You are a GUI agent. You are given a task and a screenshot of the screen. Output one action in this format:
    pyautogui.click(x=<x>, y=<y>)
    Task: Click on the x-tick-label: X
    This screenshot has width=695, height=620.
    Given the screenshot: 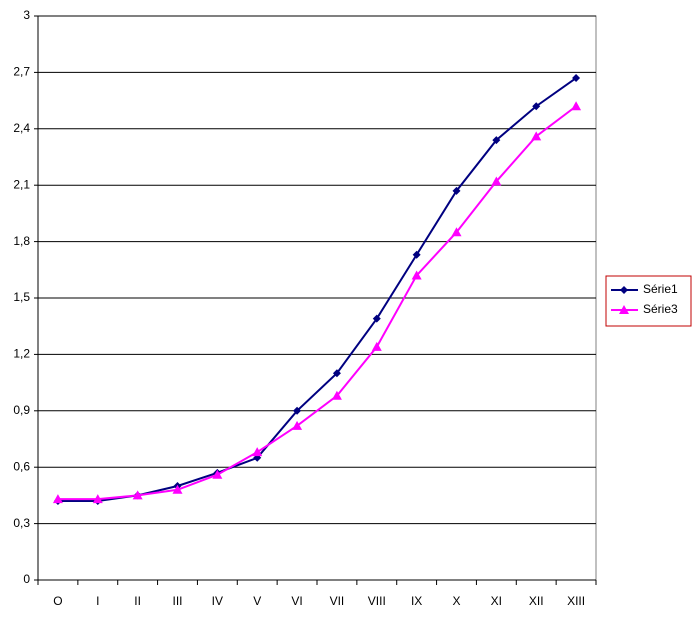 What is the action you would take?
    pyautogui.click(x=456, y=601)
    